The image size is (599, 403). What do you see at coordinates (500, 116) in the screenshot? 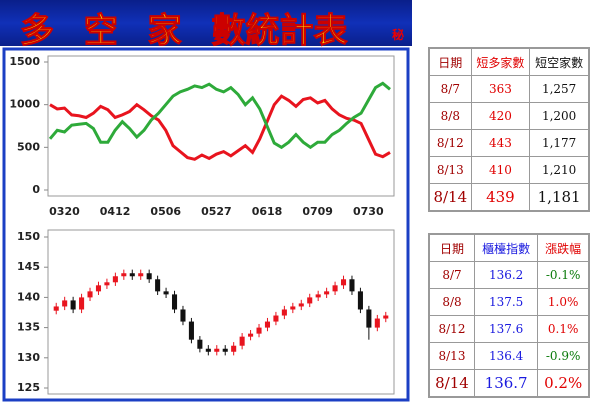
I see `table-cell: 420` at bounding box center [500, 116].